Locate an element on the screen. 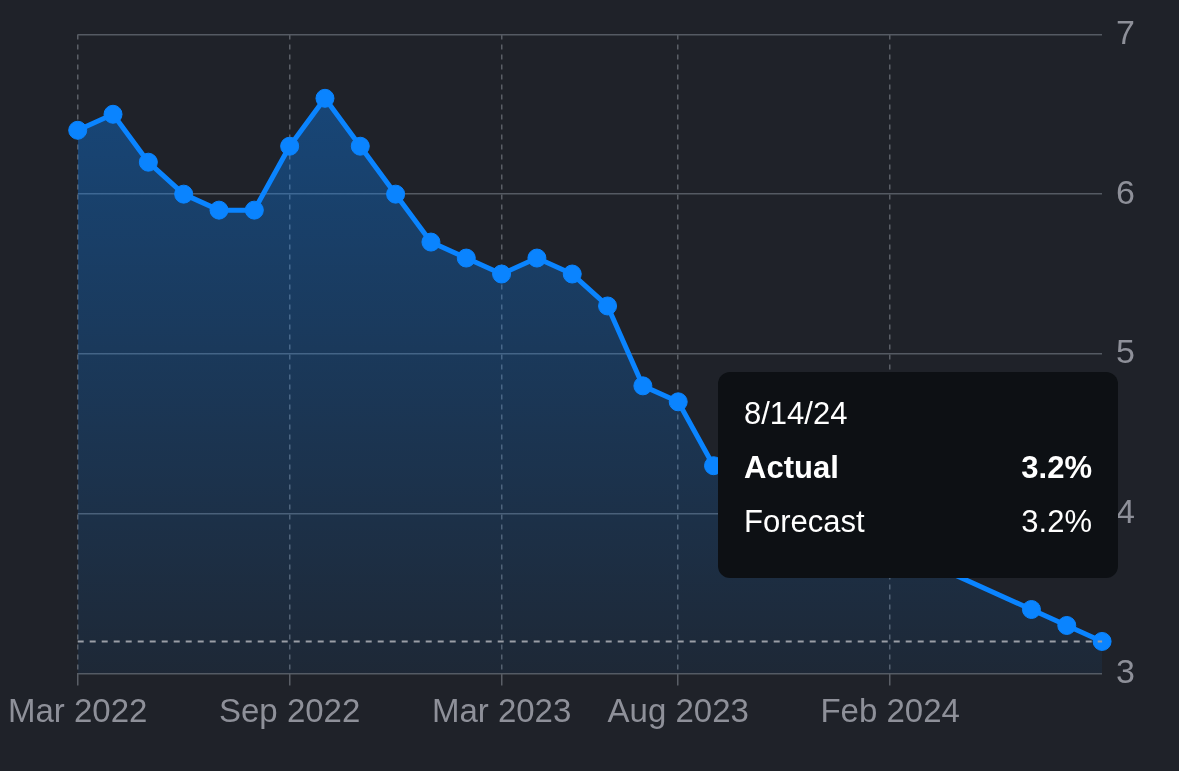 This screenshot has width=1179, height=771. x-tick-label: Sep 2022 is located at coordinates (289, 711).